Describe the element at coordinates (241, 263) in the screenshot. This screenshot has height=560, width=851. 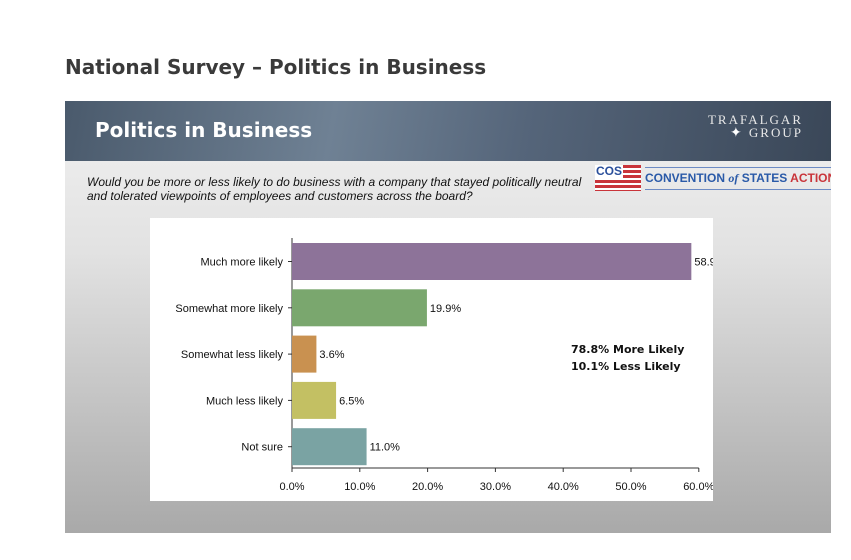
I see `category-label-0: Much more likely` at that location.